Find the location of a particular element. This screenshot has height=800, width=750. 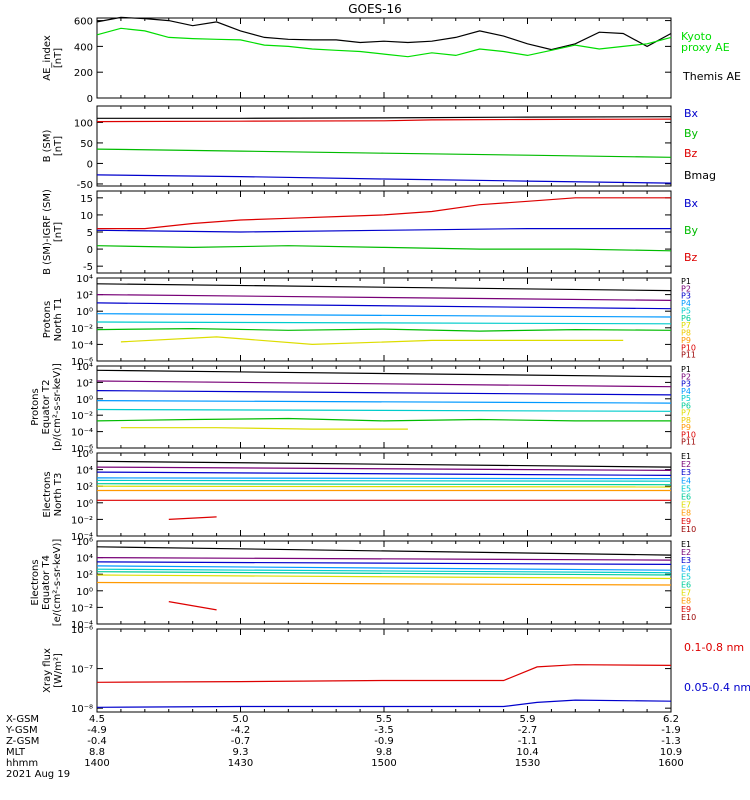

footer-date: 2021 Aug 19 is located at coordinates (38, 774).